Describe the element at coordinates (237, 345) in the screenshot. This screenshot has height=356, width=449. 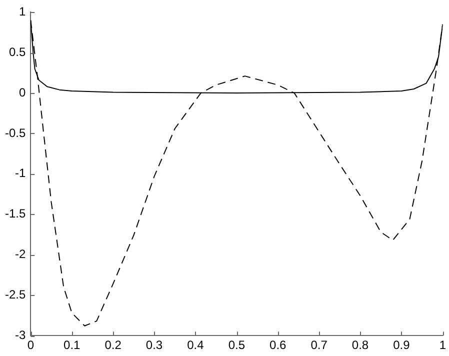
I see `x-tick-label: 0.5` at that location.